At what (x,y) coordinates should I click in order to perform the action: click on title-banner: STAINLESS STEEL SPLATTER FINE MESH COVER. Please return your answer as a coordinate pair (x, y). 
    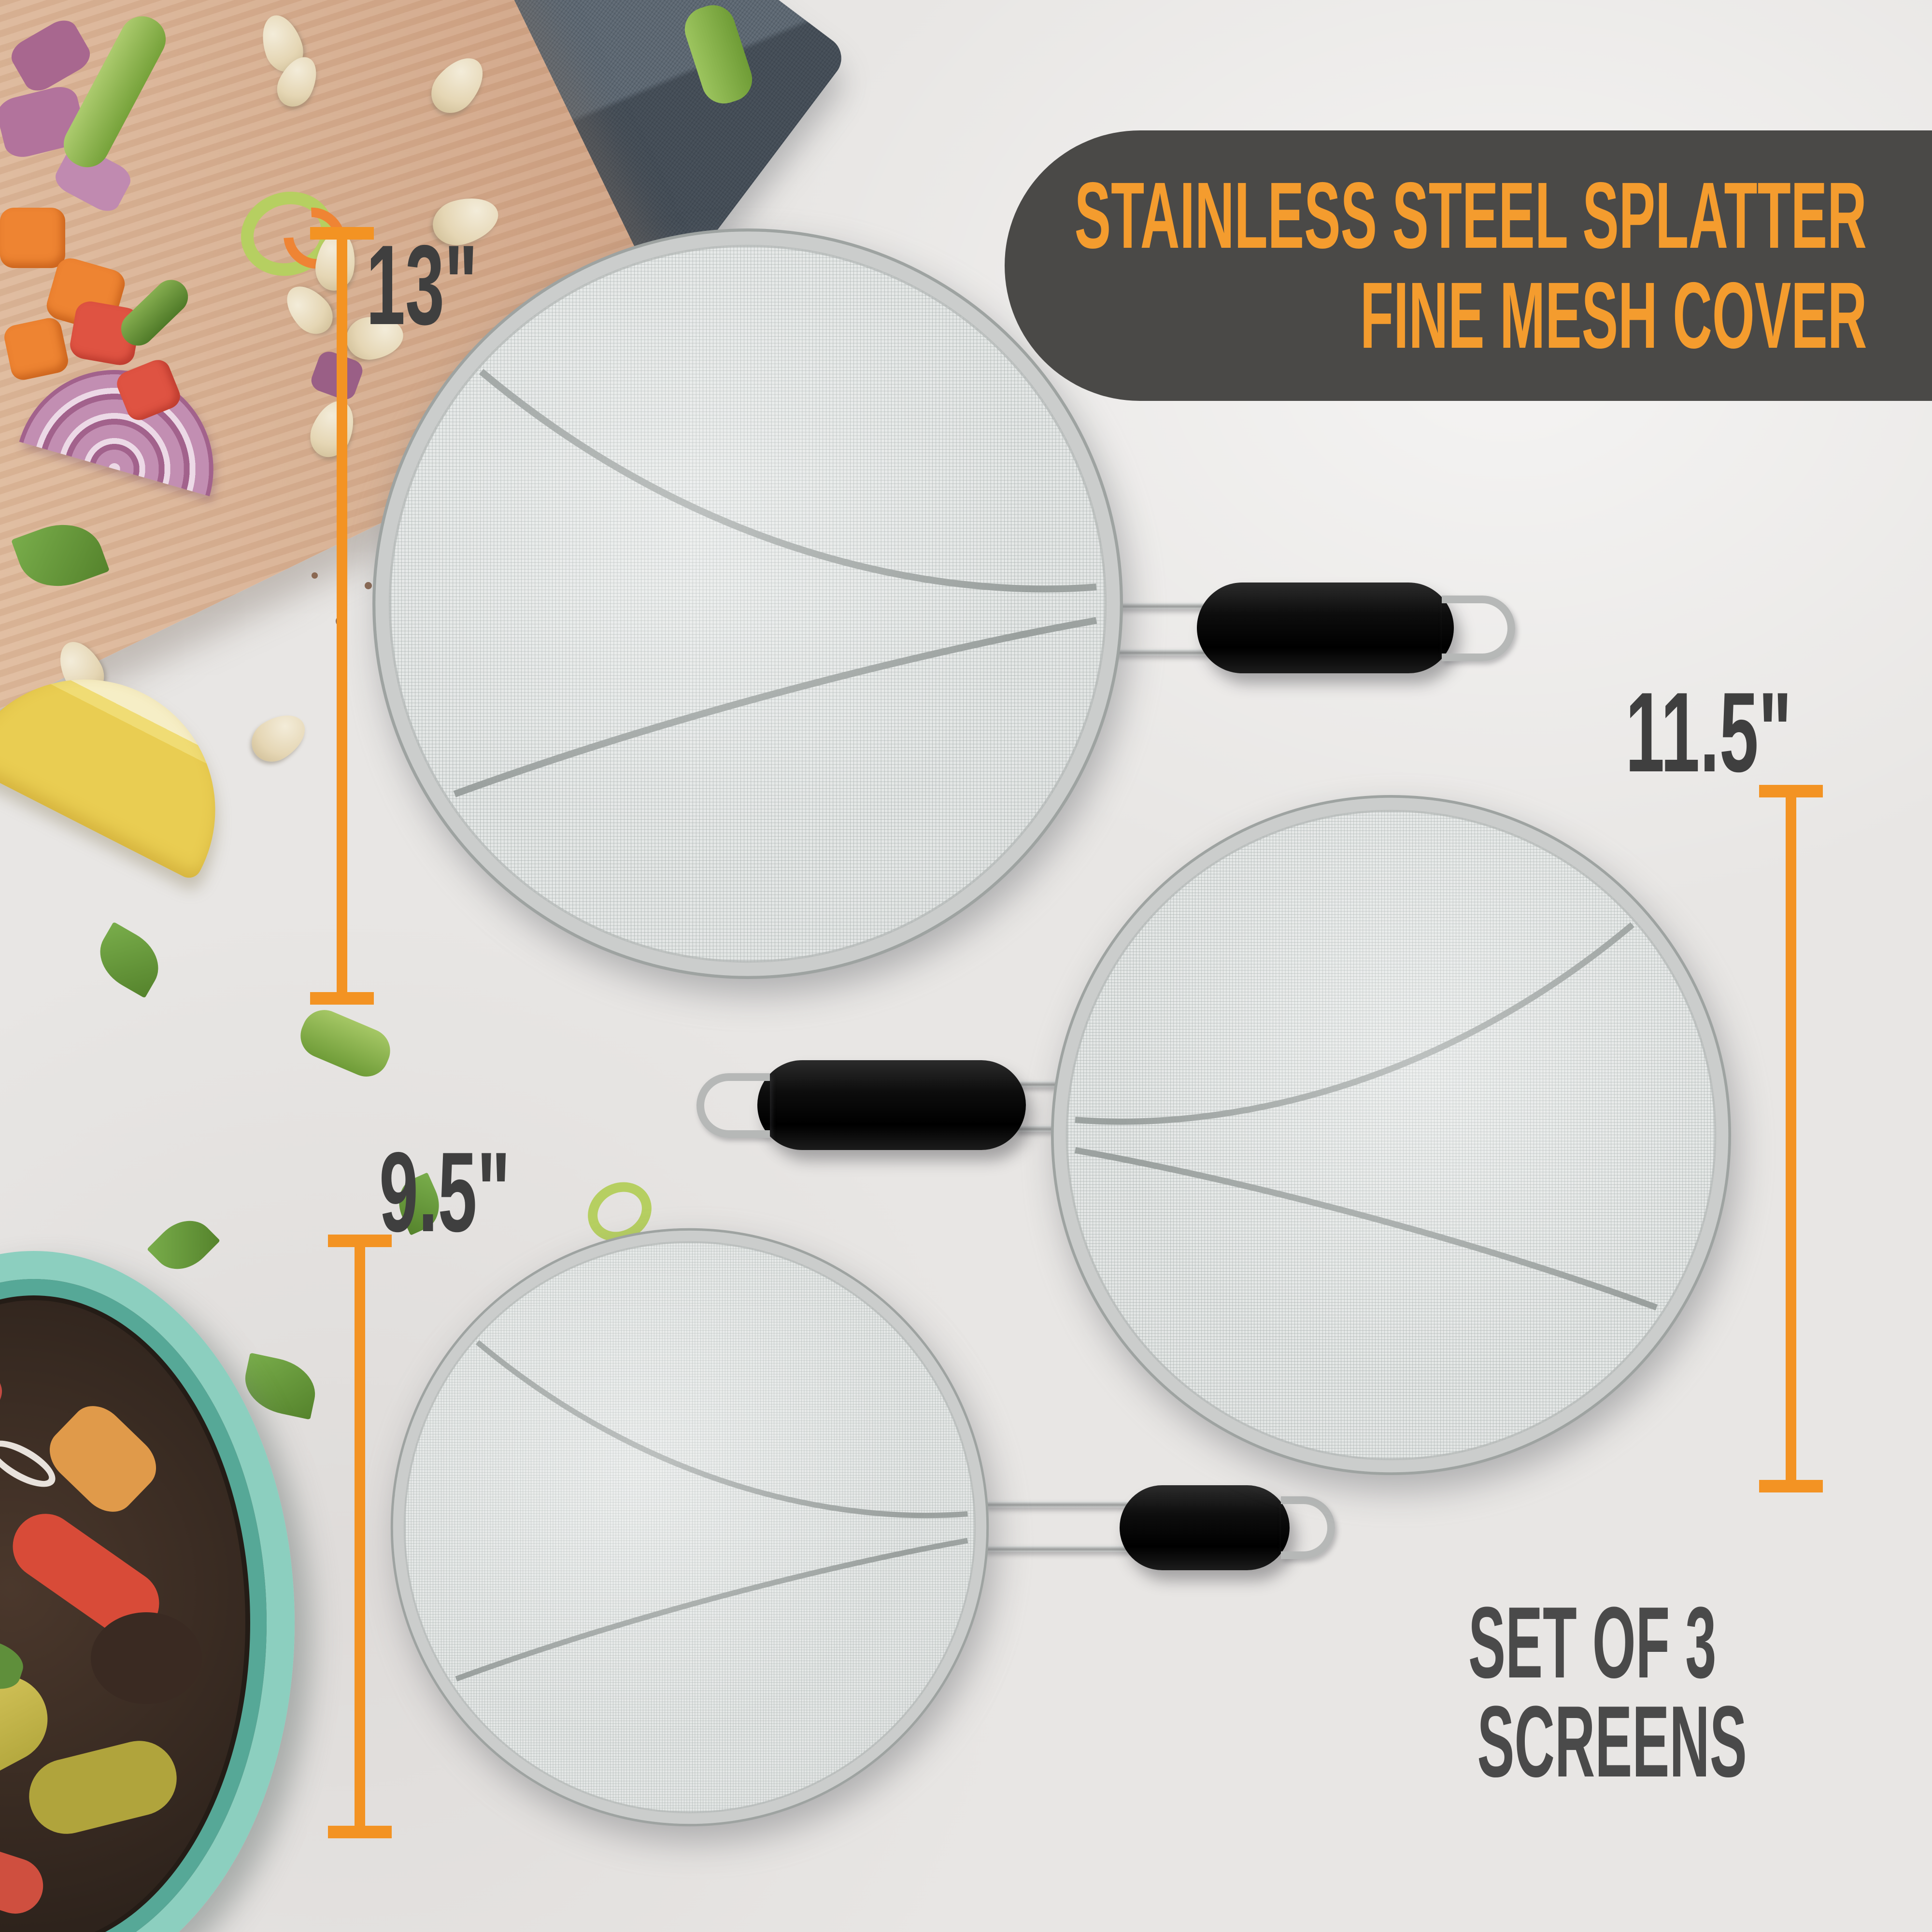
    Looking at the image, I should click on (1468, 265).